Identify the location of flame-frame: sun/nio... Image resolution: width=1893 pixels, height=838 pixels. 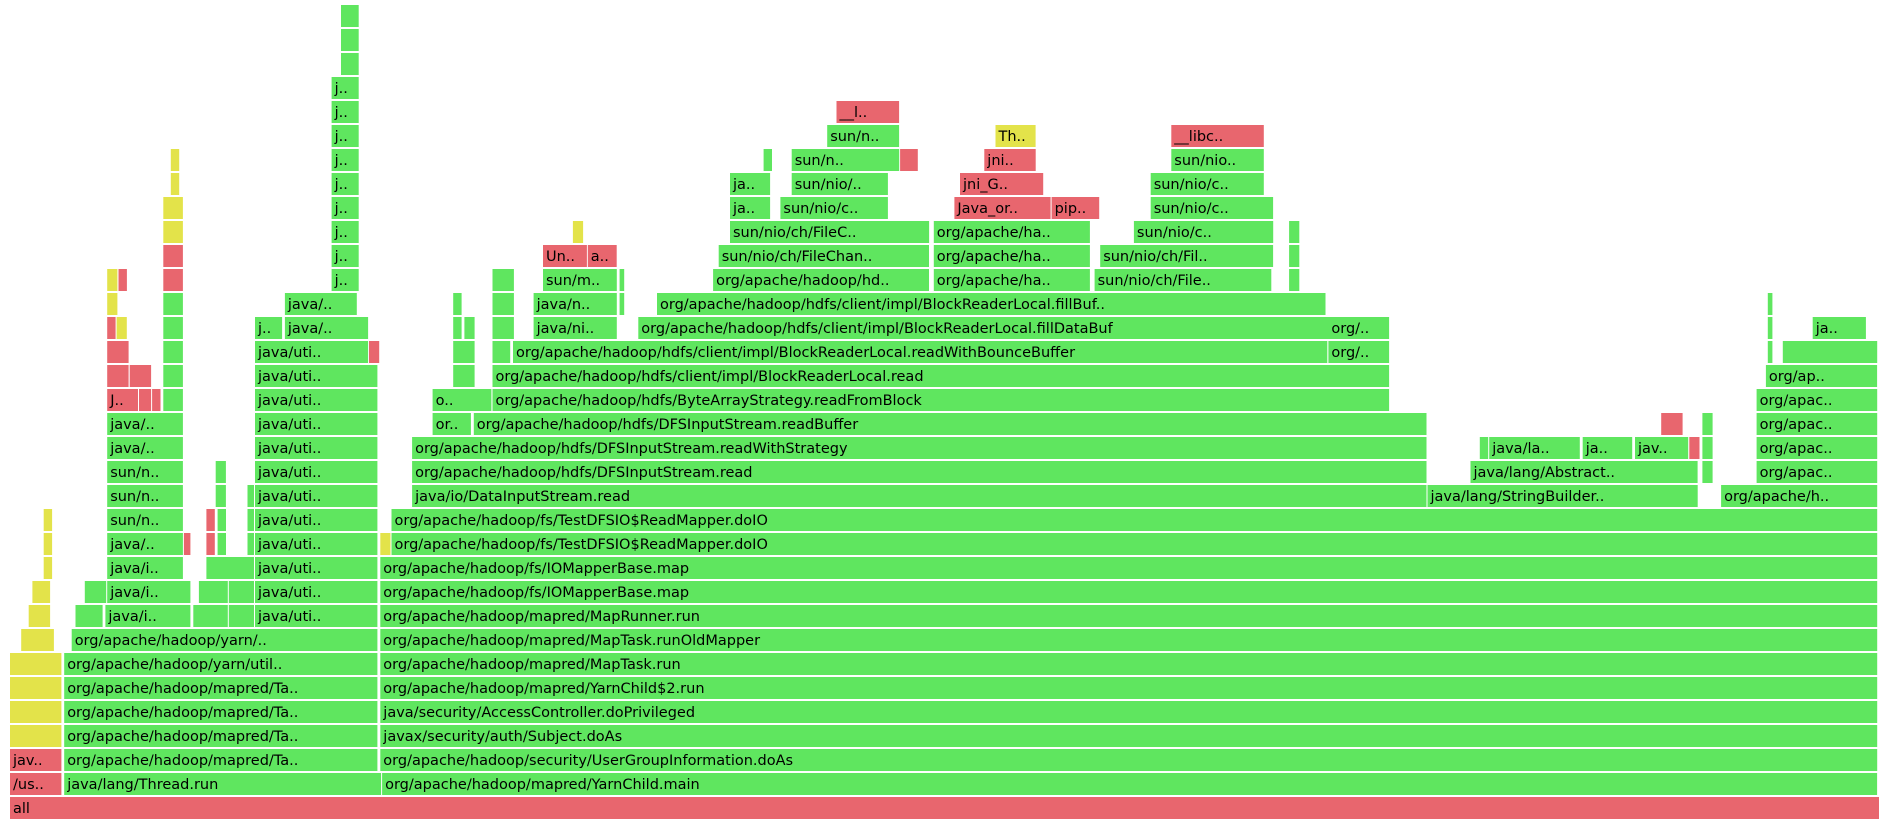
(1217, 160).